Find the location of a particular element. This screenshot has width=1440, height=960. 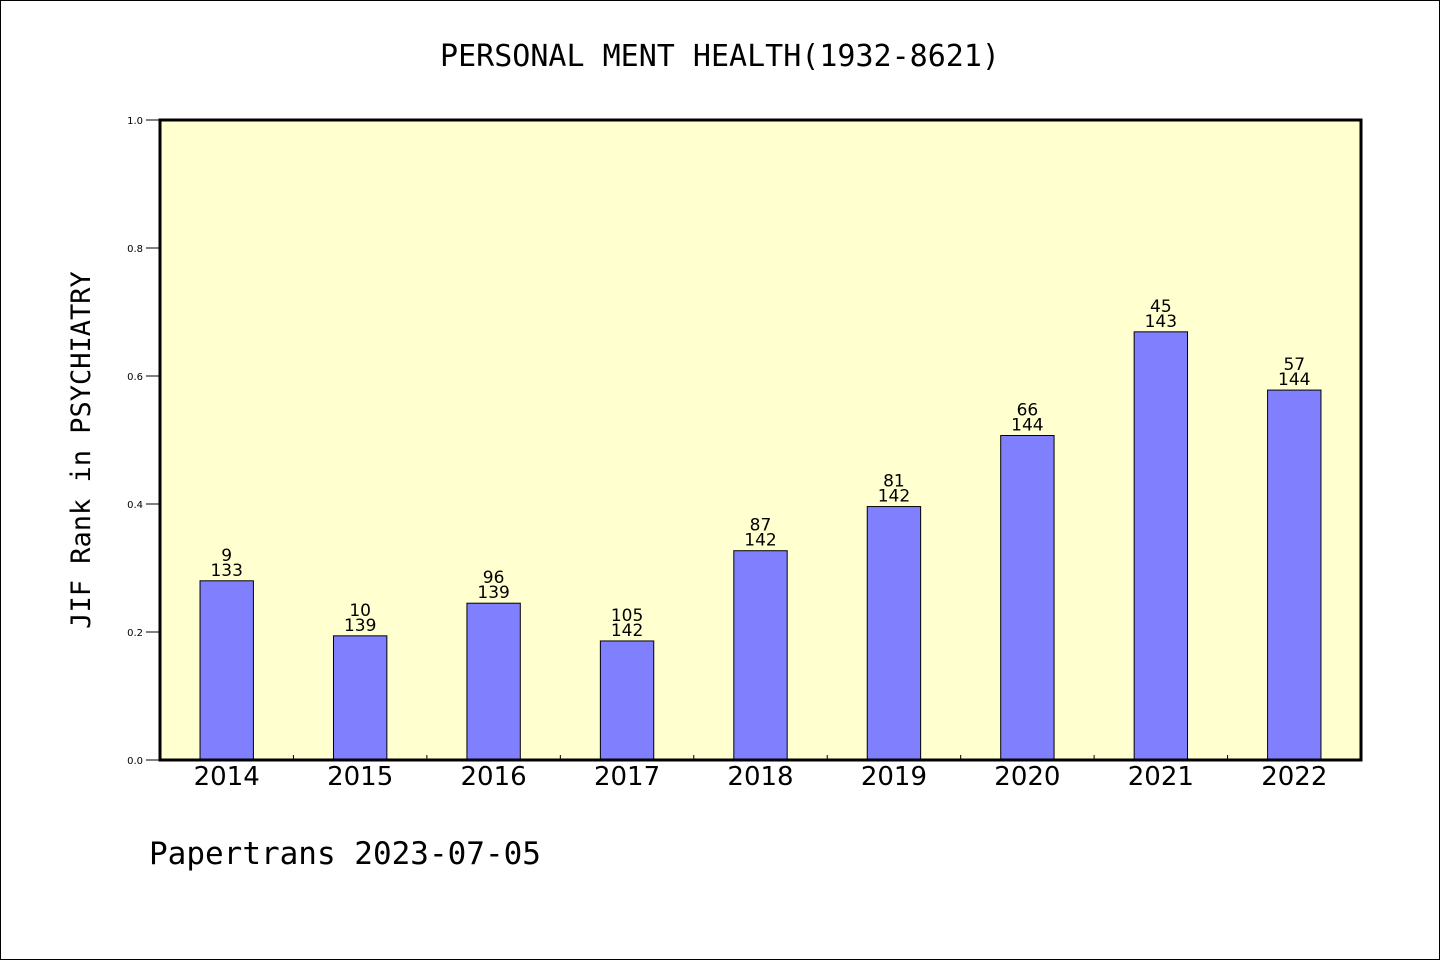

x-axis: 2014 2015 2016 2017 2018 2019 2020 2021 2022 is located at coordinates (760, 773).